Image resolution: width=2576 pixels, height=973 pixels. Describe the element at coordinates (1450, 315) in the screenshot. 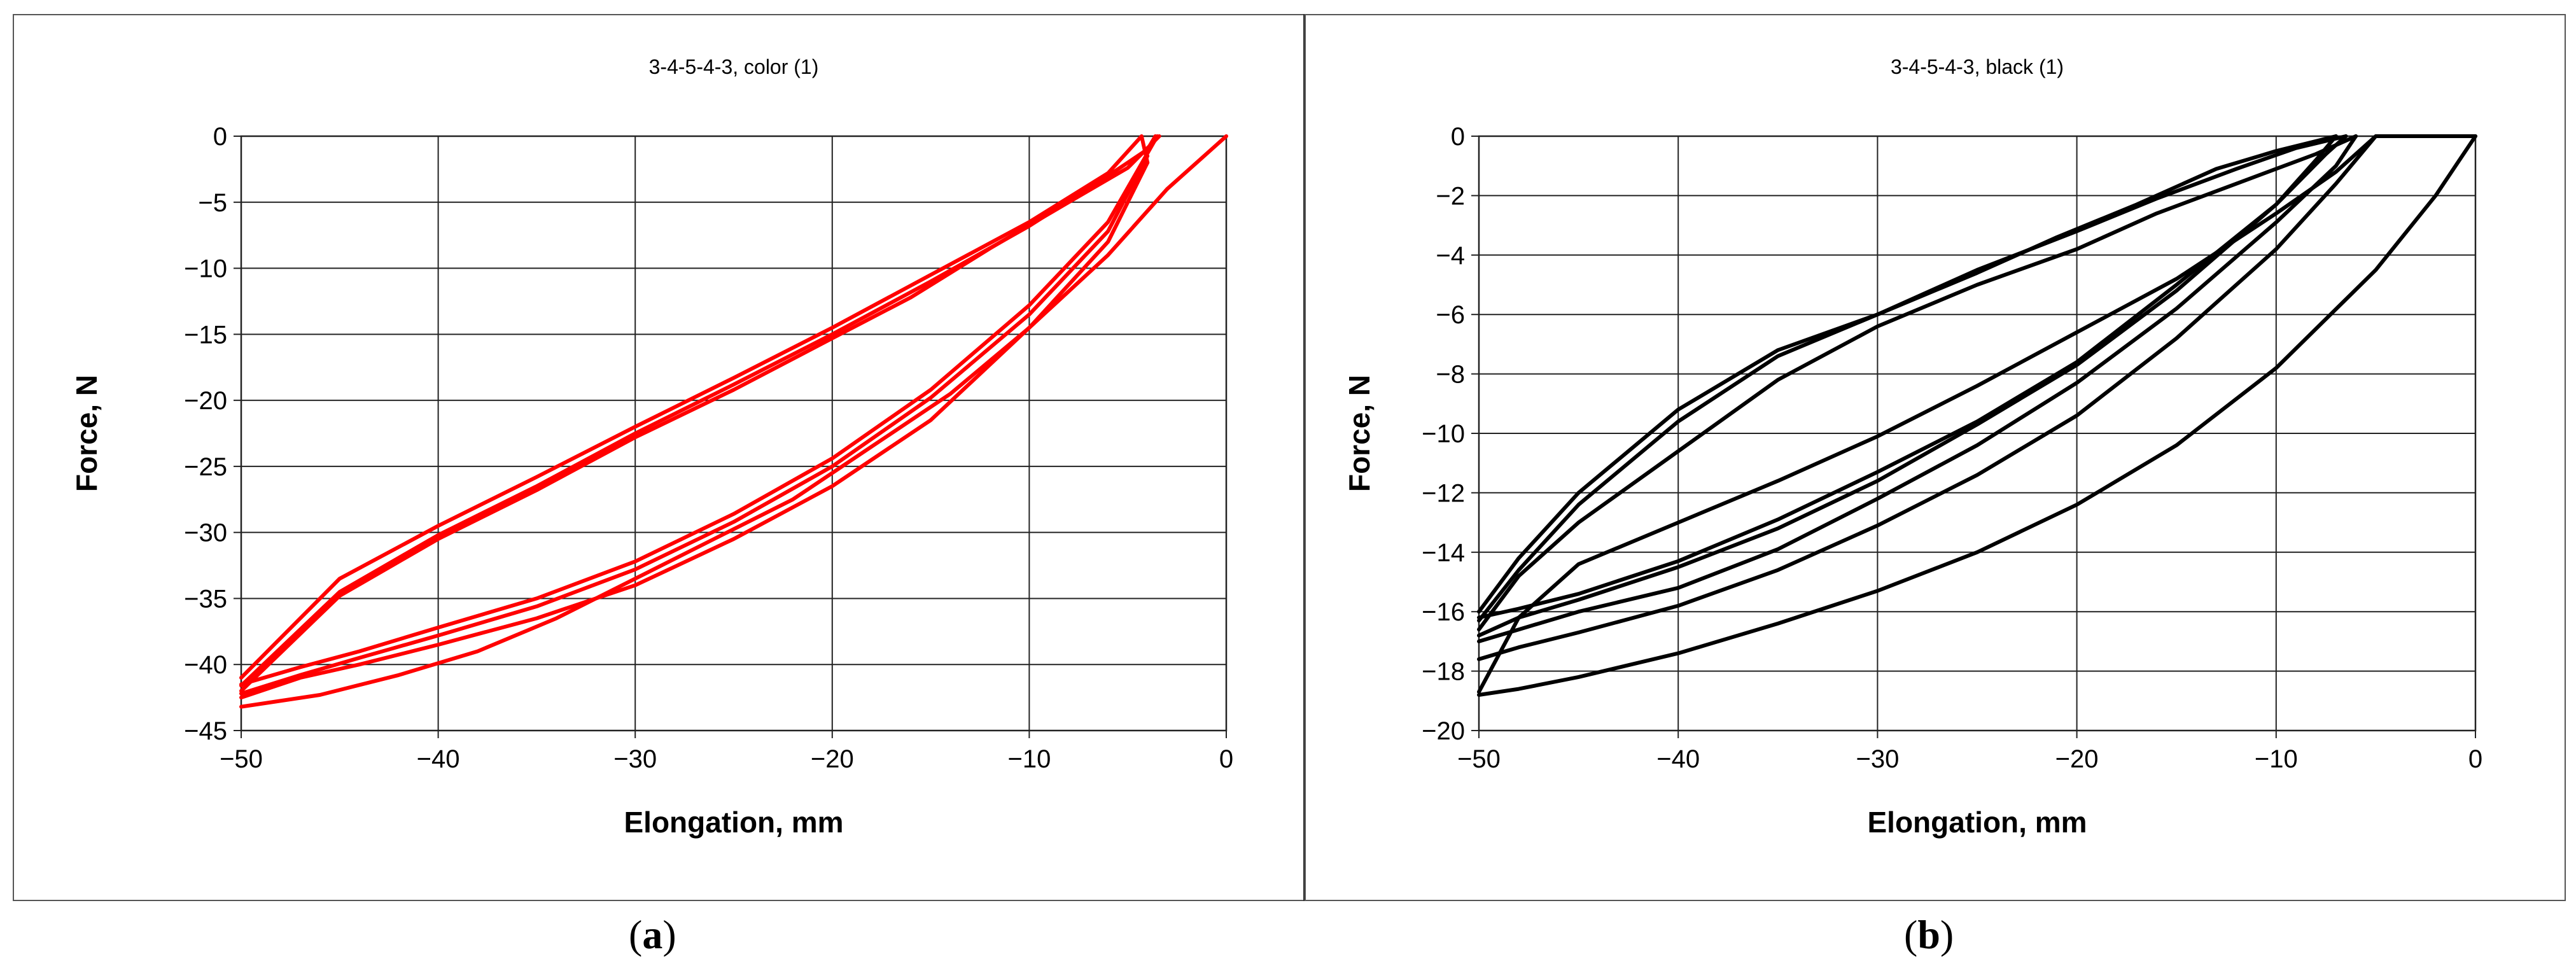

I see `y-tick-label: −6` at that location.